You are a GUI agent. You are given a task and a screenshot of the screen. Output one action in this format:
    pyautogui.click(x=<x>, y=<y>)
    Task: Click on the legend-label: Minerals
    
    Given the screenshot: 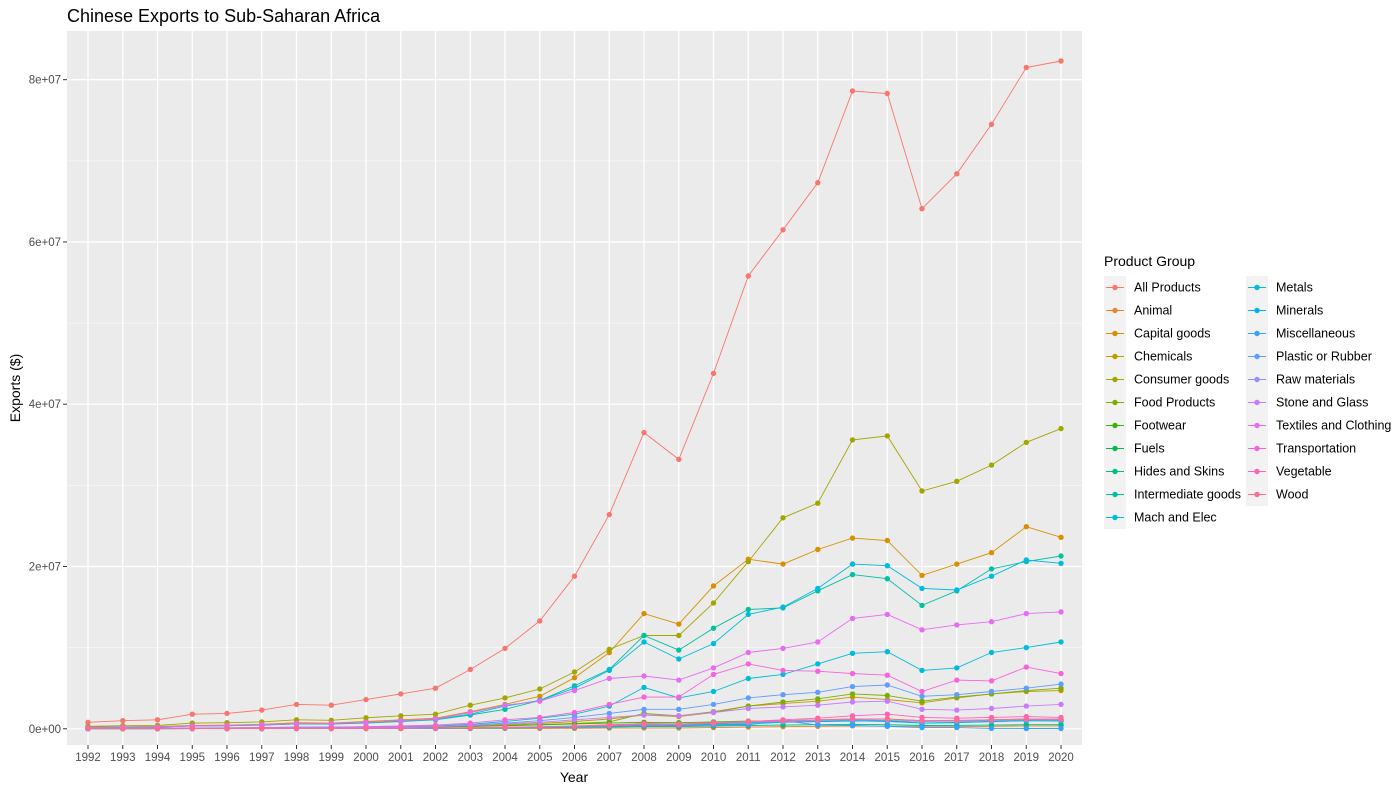 What is the action you would take?
    pyautogui.click(x=1299, y=311)
    